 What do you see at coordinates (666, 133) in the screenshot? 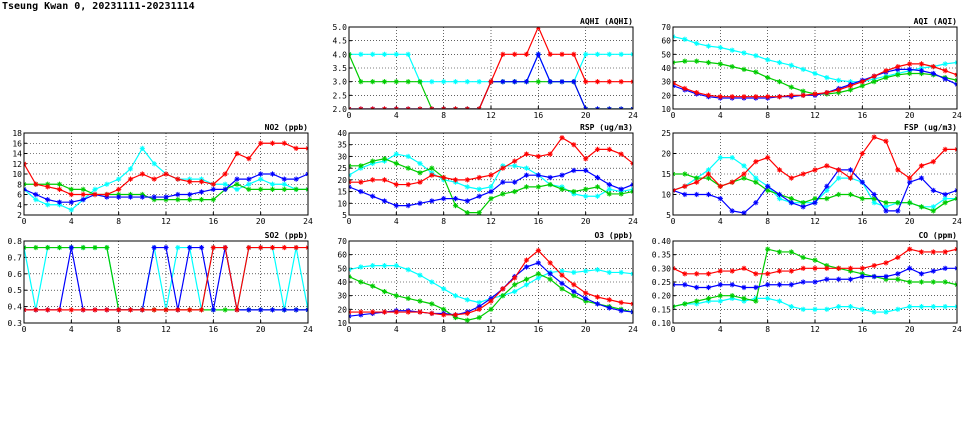
I see `y-tick-label: 25` at bounding box center [666, 133].